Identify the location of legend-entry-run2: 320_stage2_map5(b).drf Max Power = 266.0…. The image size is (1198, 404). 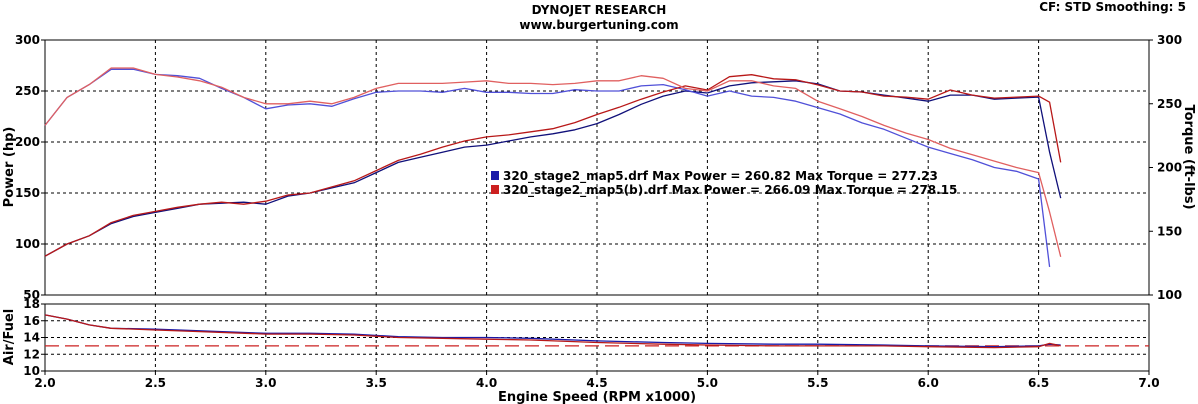
(730, 190).